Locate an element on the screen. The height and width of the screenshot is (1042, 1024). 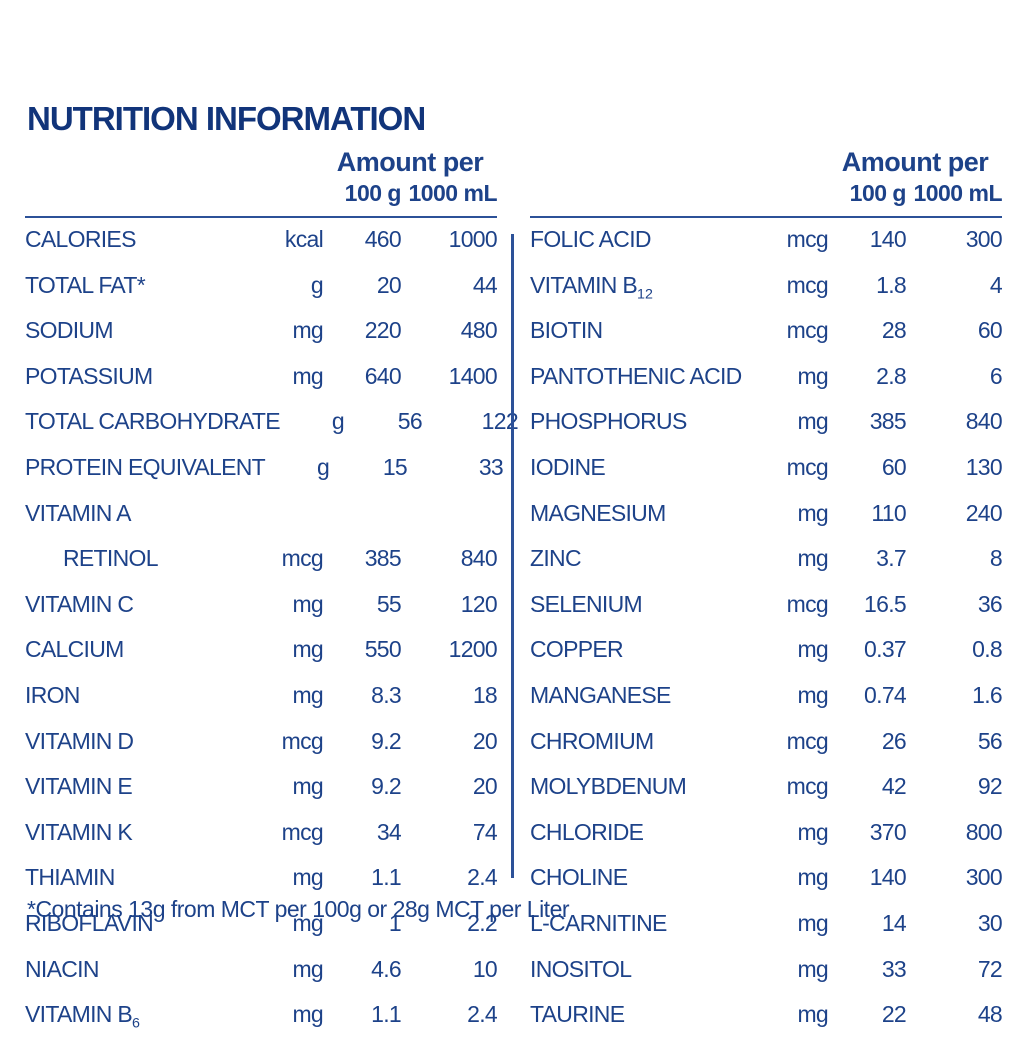
amount-per-1000ml: 300 is located at coordinates (984, 877).